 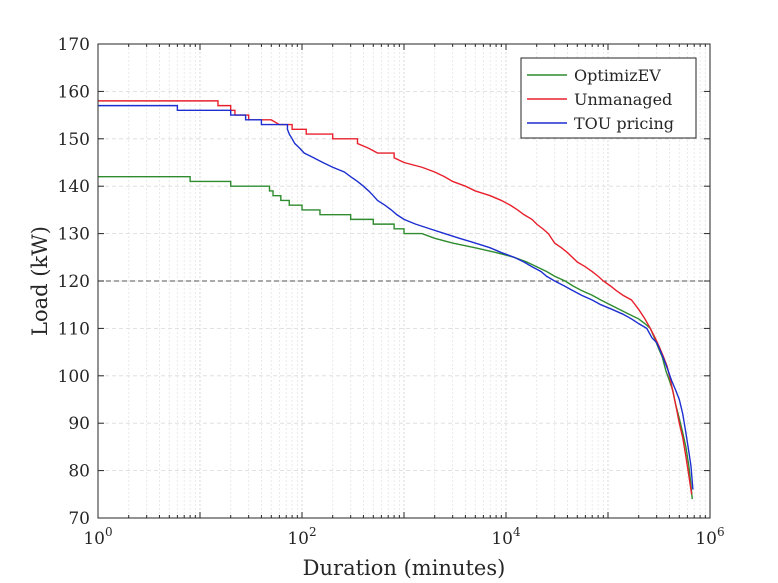 I want to click on y-tick-label: 80, so click(x=79, y=472).